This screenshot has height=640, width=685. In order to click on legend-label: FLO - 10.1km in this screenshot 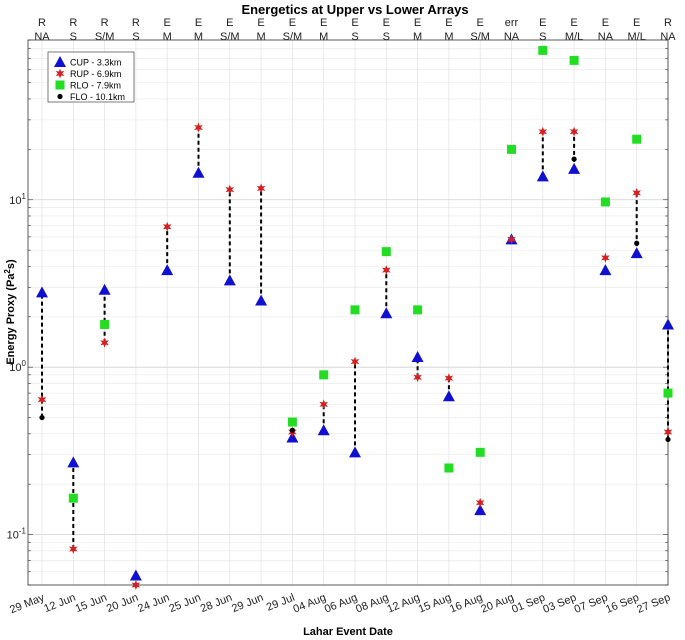, I will do `click(97, 97)`.